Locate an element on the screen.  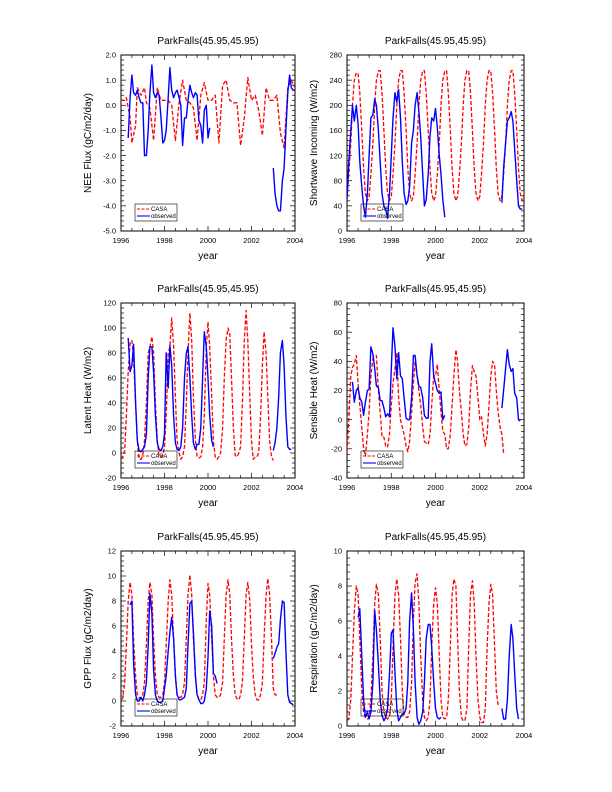
y-tick-label: -40 is located at coordinates (336, 478).